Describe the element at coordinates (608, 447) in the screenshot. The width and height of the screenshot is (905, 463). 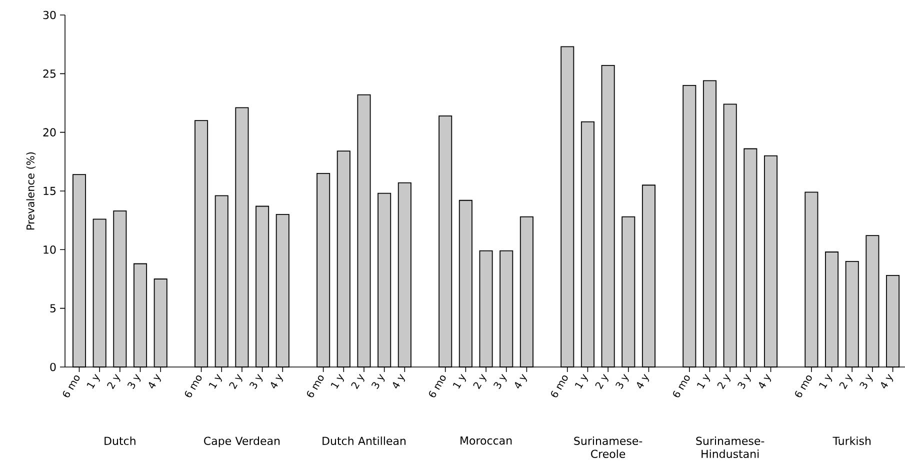
I see `text: Surinamese-Creole` at that location.